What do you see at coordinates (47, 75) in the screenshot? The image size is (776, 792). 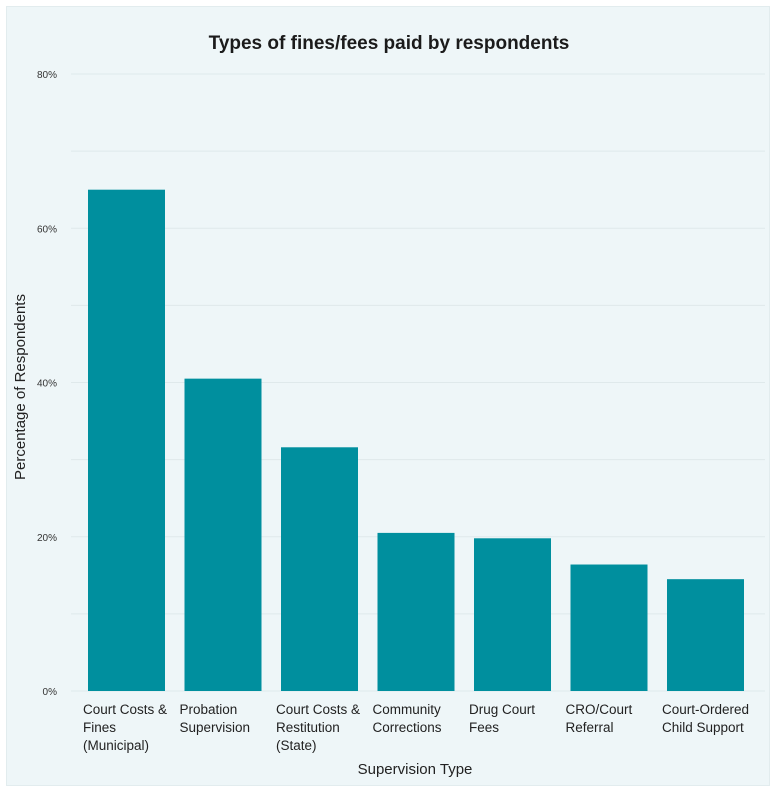 I see `y-tick-label: 80%` at bounding box center [47, 75].